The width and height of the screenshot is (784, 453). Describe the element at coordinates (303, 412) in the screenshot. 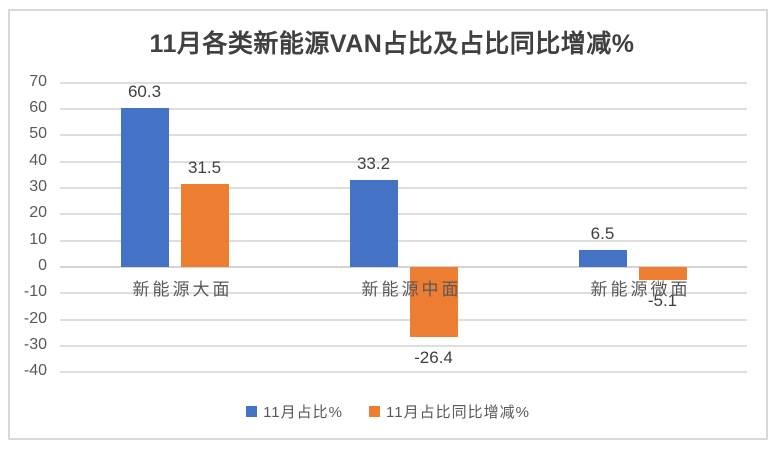

I see `legend-label: 11月占比%` at that location.